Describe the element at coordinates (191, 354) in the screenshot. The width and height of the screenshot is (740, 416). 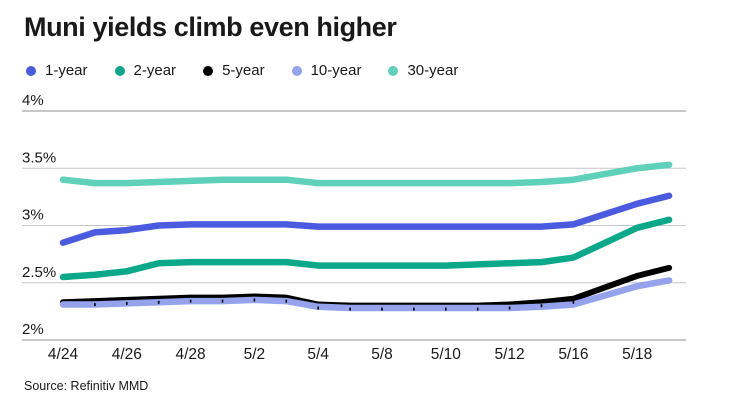
I see `x-axis-label: 4/28` at that location.